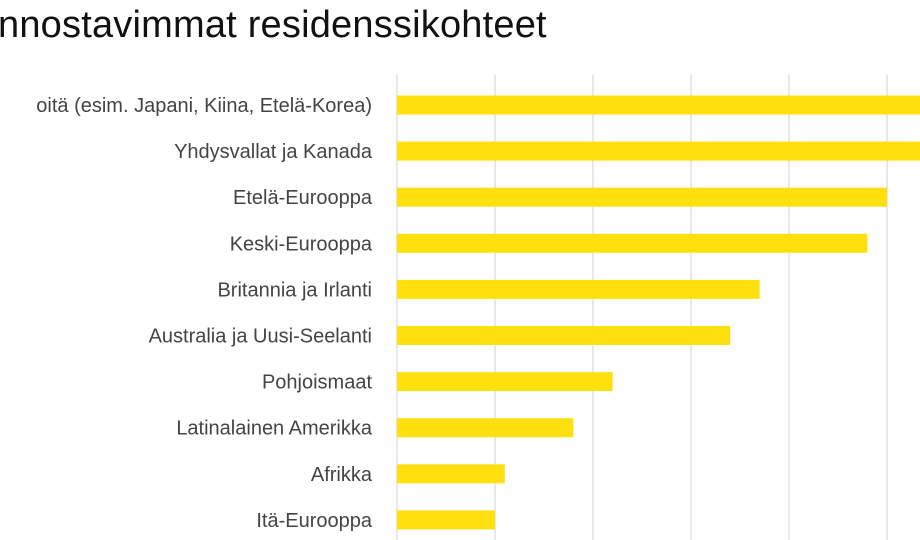 This screenshot has width=920, height=540. Describe the element at coordinates (303, 198) in the screenshot. I see `category-label: Etelä-Eurooppa` at that location.